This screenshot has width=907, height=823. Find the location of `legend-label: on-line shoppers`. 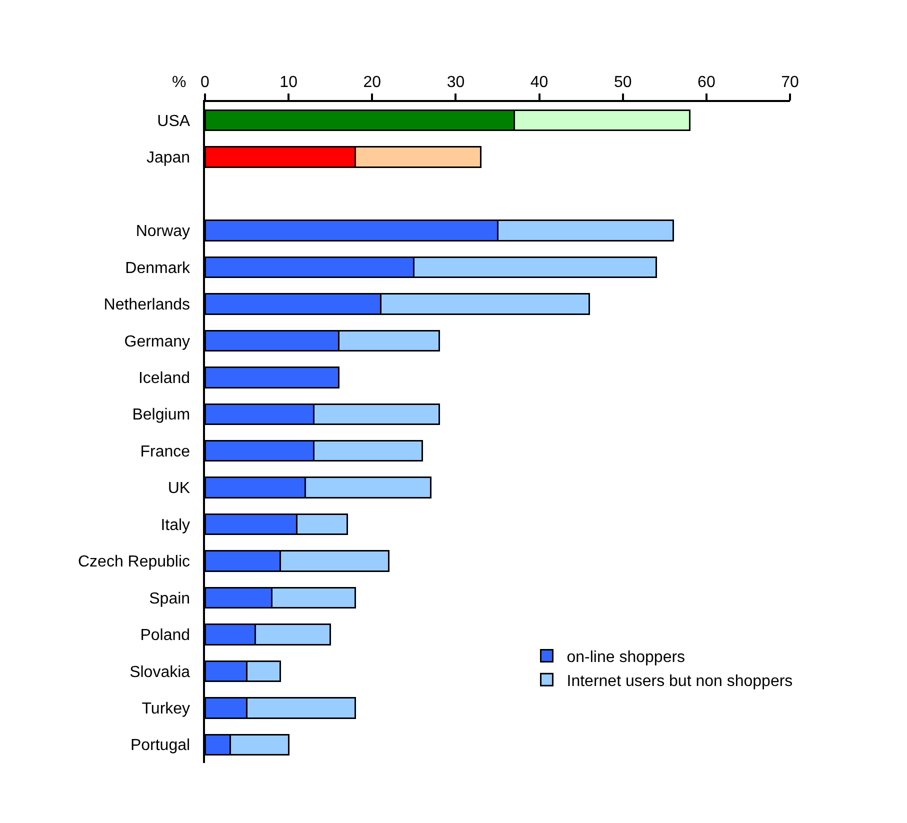

legend-label: on-line shoppers is located at coordinates (626, 657).